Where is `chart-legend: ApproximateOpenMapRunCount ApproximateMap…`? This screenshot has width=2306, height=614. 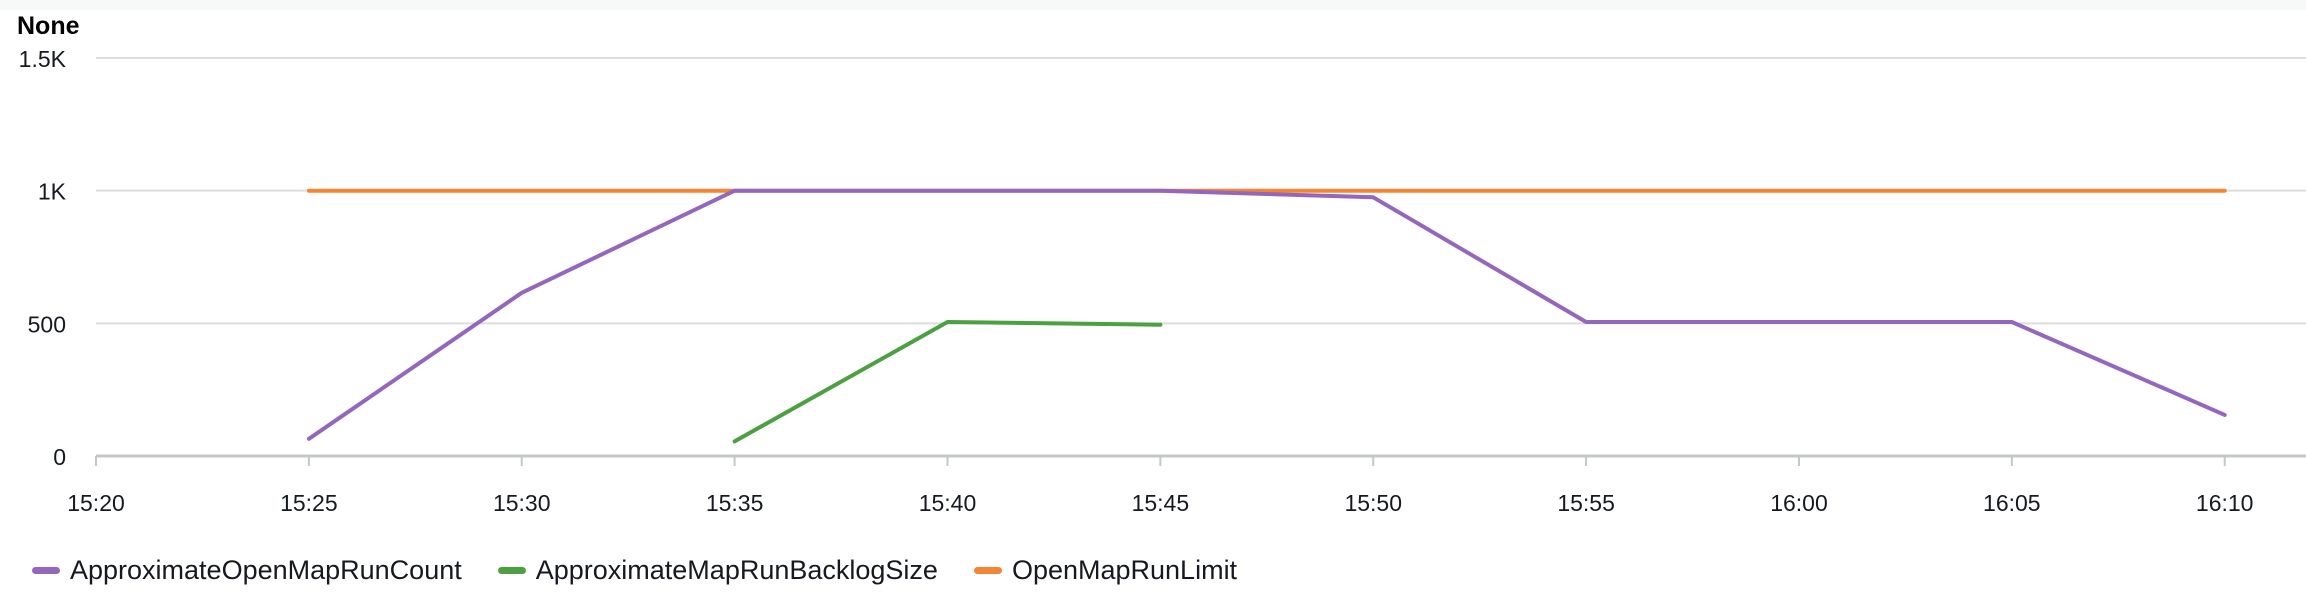 chart-legend: ApproximateOpenMapRunCount ApproximateMap… is located at coordinates (652, 570).